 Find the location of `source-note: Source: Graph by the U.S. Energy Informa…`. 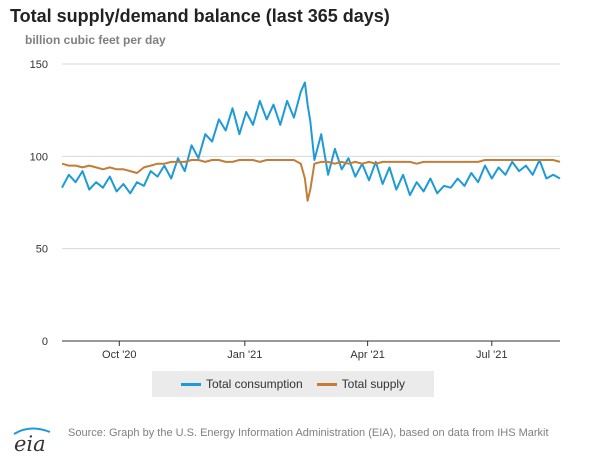

source-note: Source: Graph by the U.S. Energy Informa… is located at coordinates (308, 433).